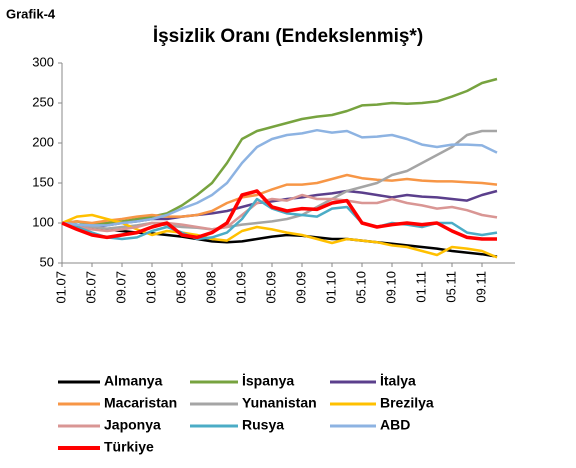 The image size is (576, 468). I want to click on legend-label: İspanya, so click(268, 381).